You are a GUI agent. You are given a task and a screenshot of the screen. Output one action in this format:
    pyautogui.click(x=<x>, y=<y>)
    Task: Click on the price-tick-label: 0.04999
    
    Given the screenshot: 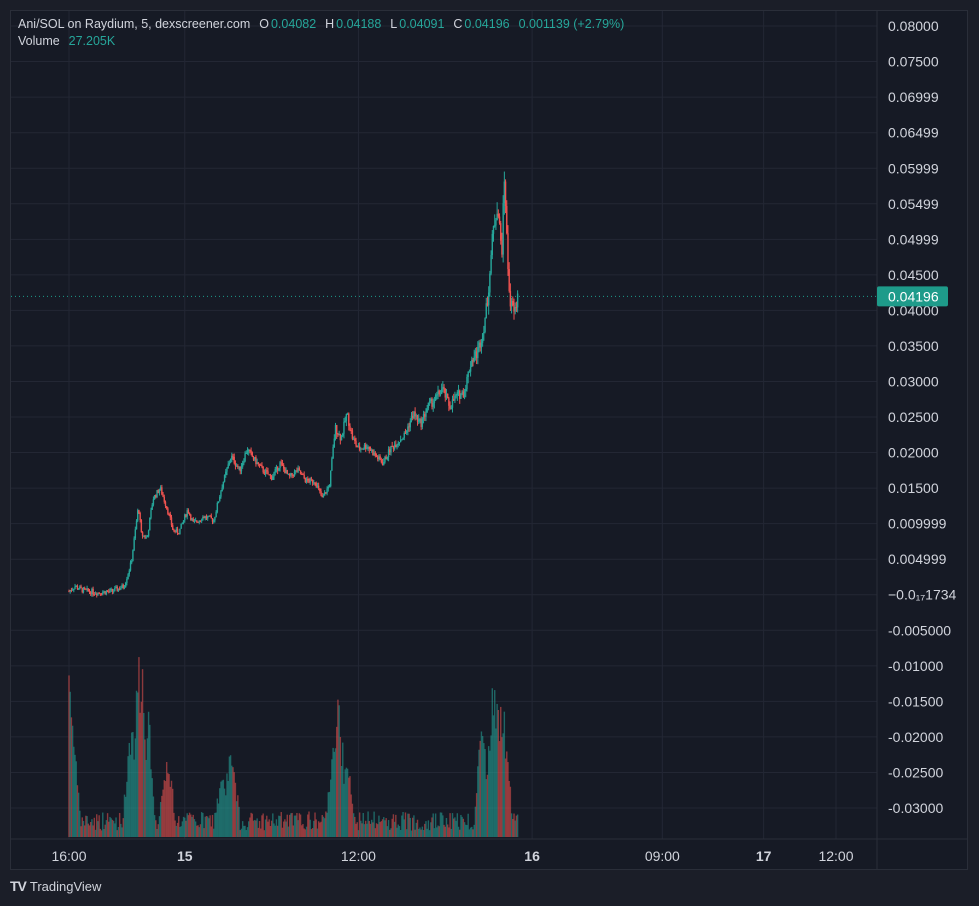 What is the action you would take?
    pyautogui.click(x=913, y=239)
    